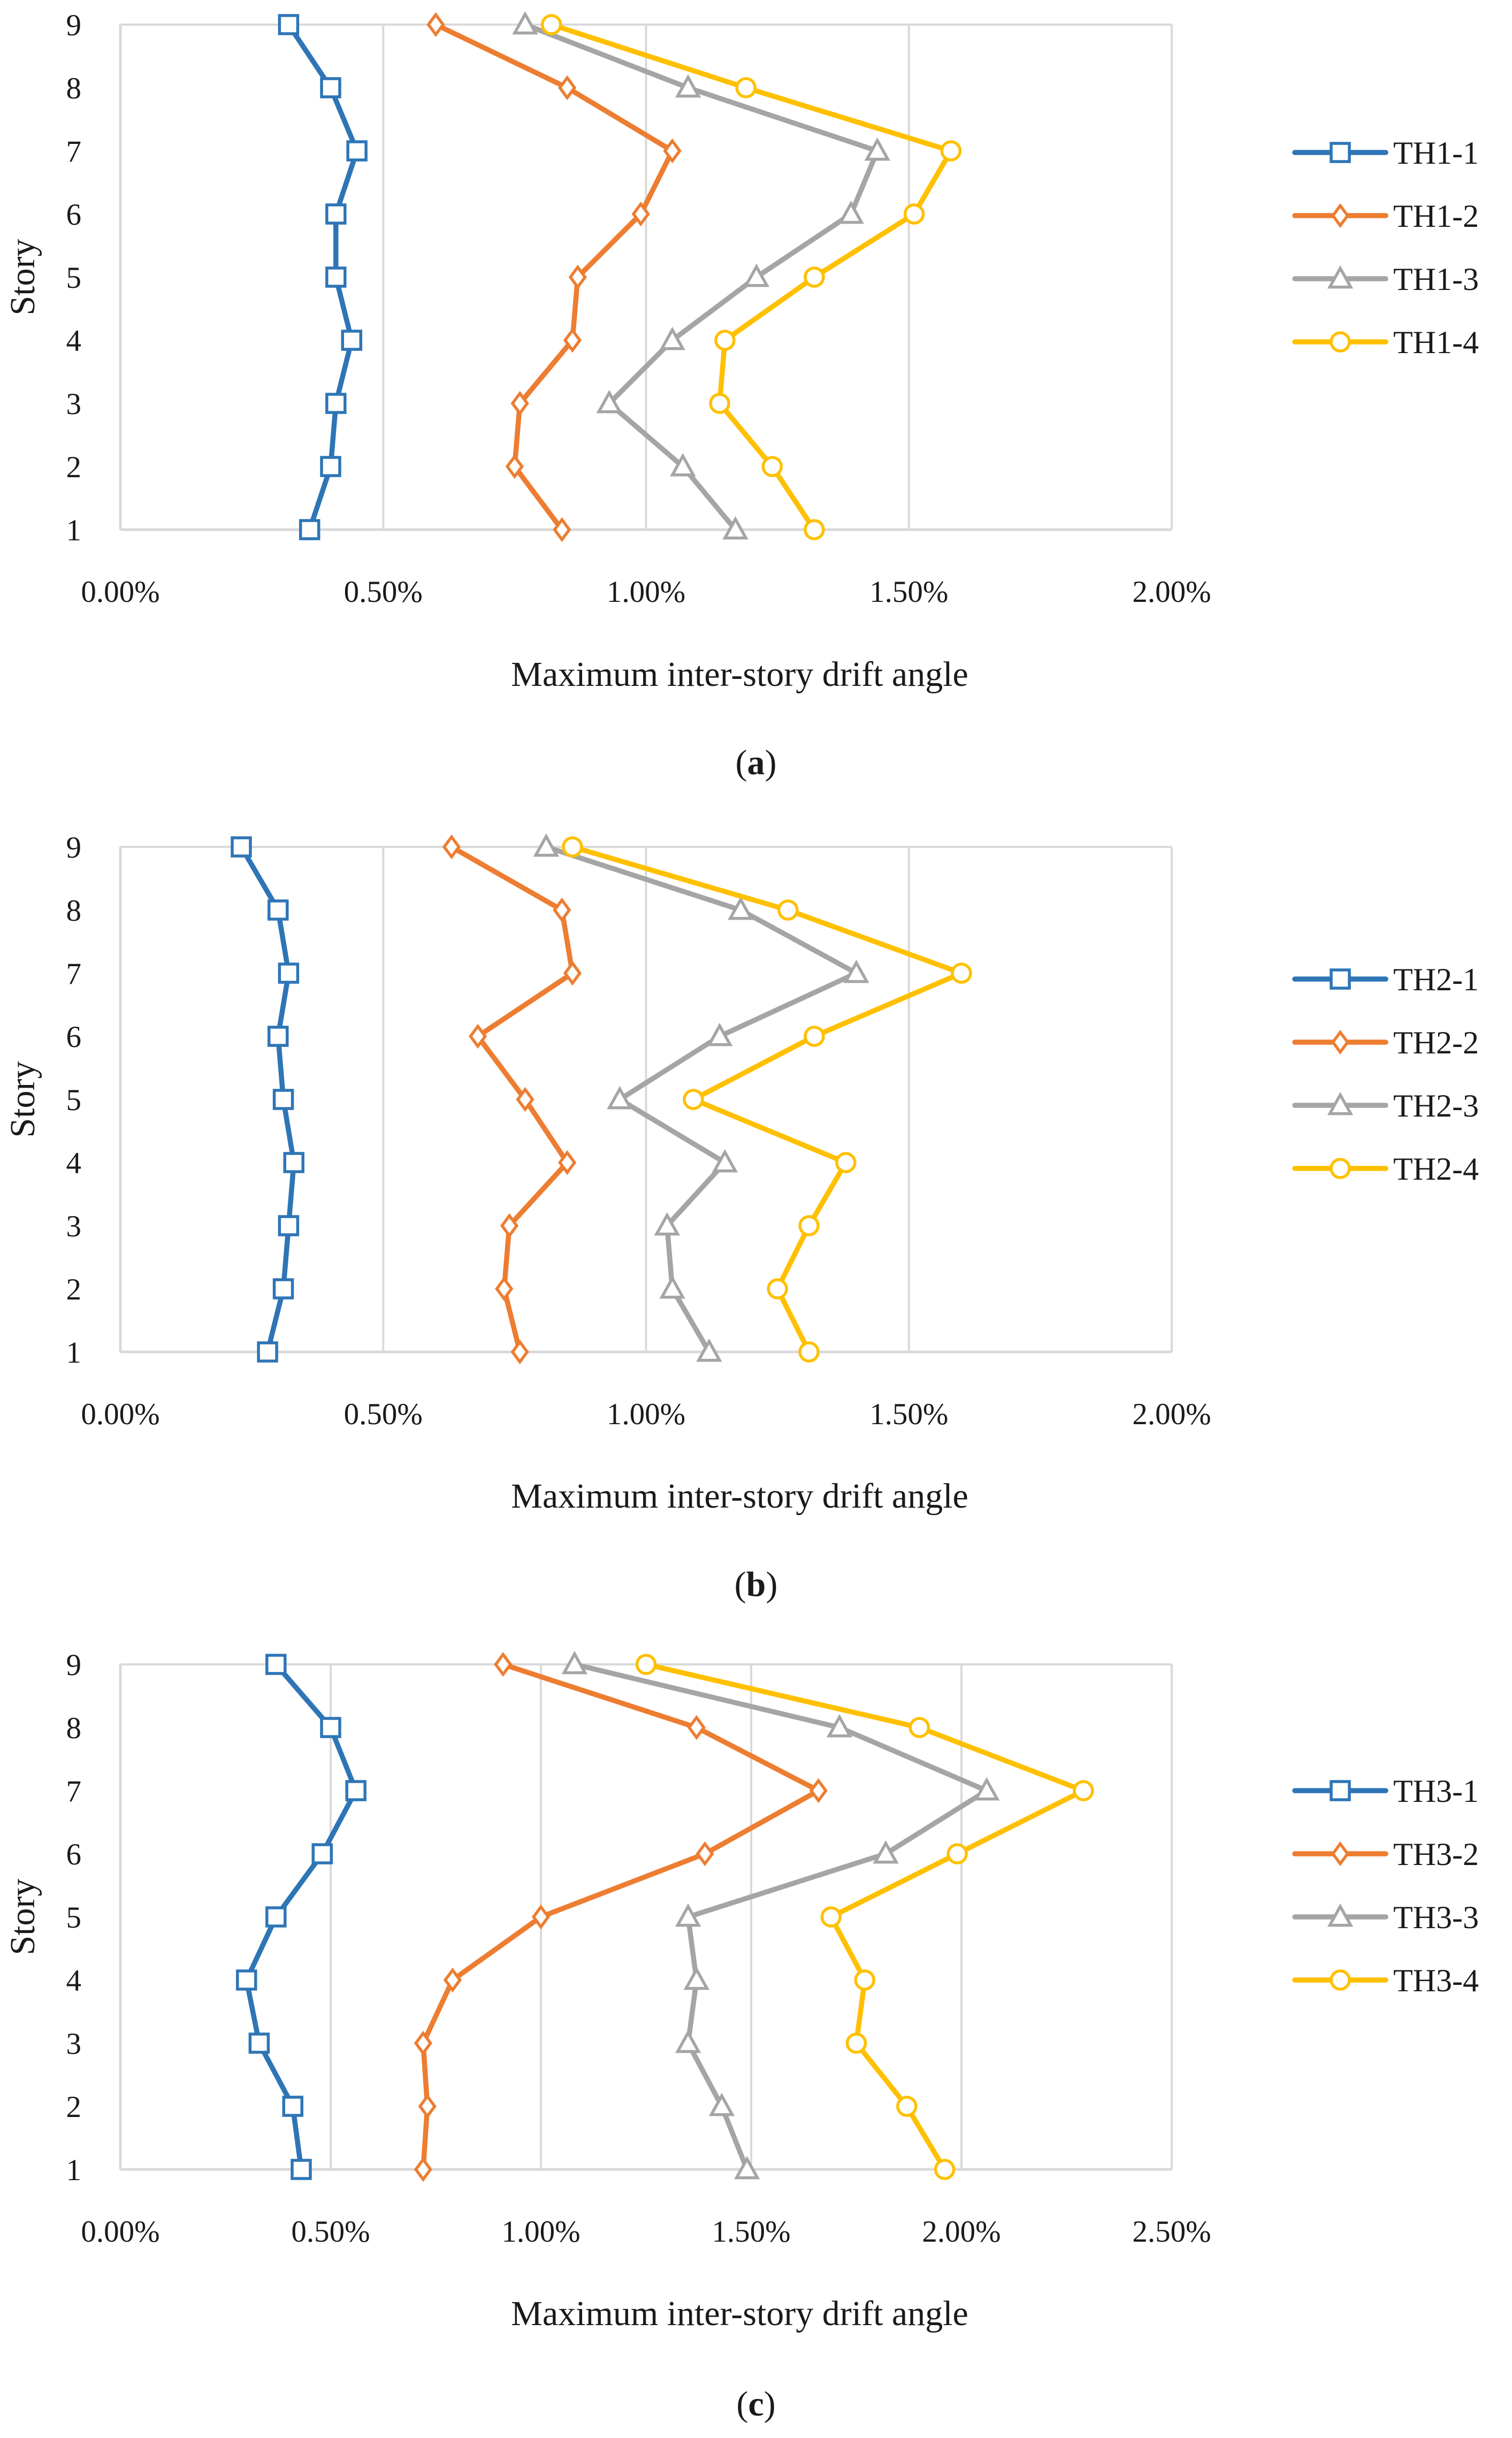  Describe the element at coordinates (771, 762) in the screenshot. I see `caption-close-paren: )` at that location.